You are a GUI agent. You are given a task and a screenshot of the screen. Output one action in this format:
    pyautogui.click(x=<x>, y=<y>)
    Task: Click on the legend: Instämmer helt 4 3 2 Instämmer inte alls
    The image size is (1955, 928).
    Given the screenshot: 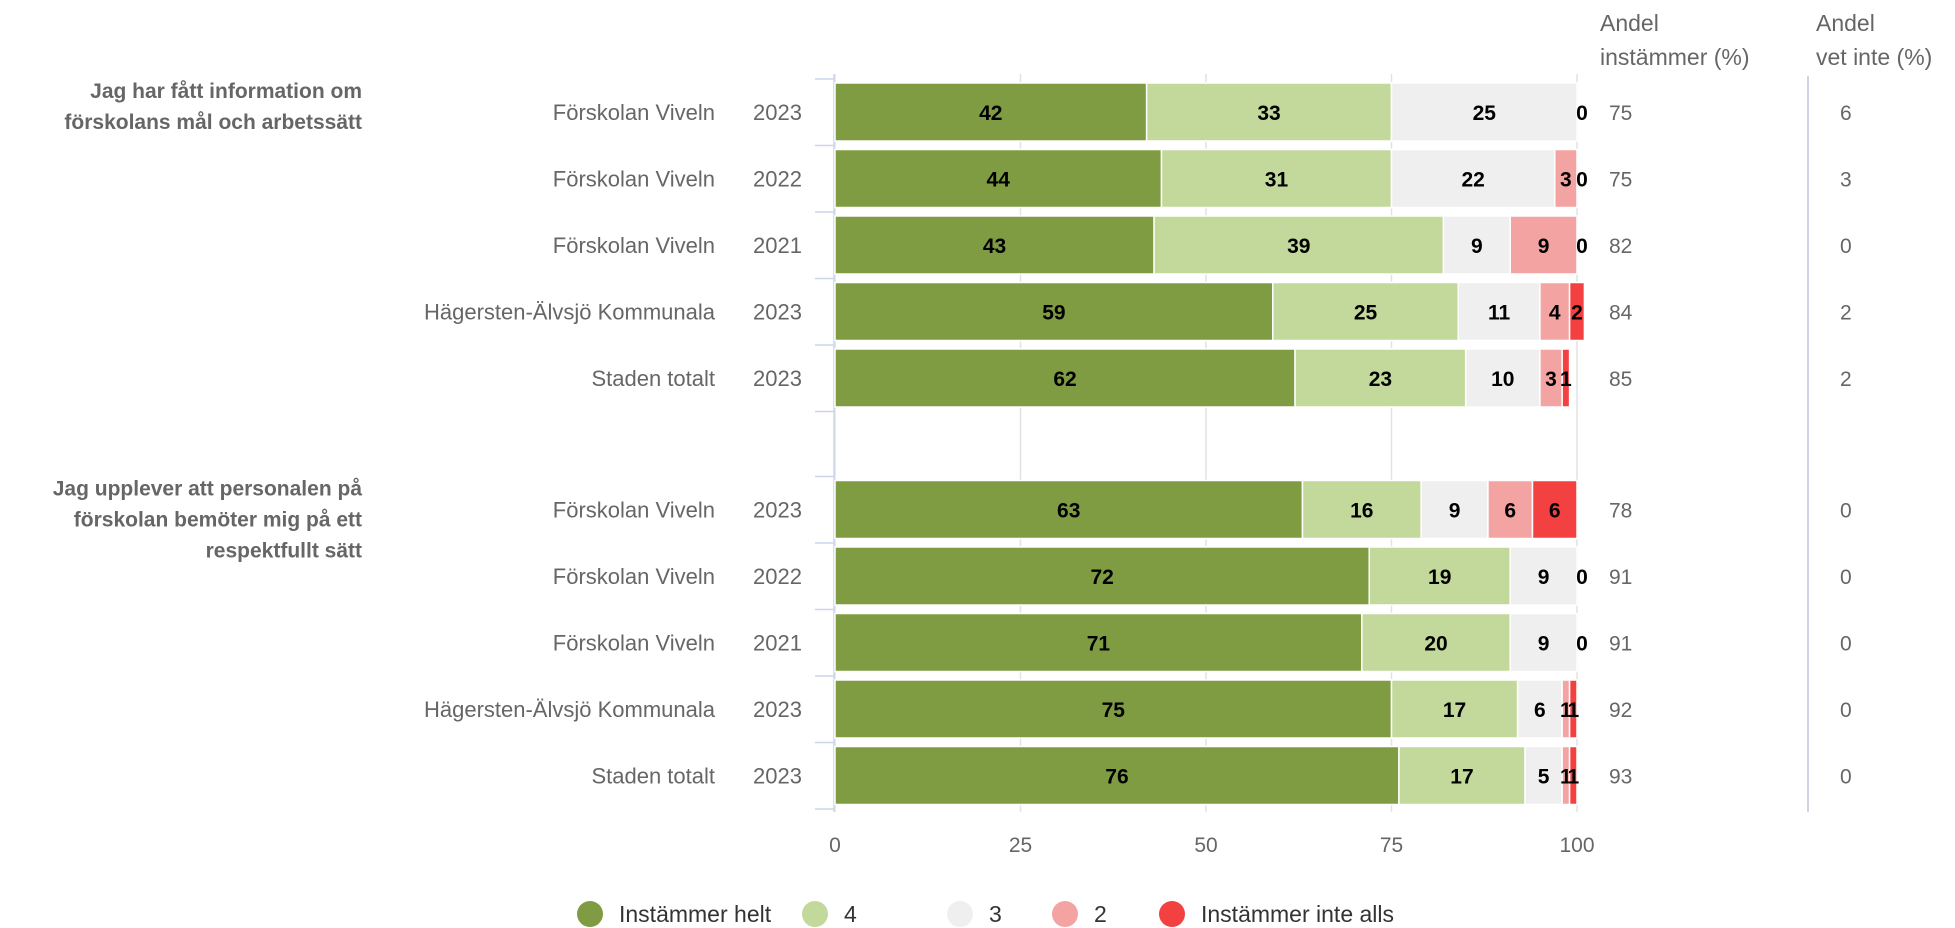 What is the action you would take?
    pyautogui.click(x=985, y=914)
    